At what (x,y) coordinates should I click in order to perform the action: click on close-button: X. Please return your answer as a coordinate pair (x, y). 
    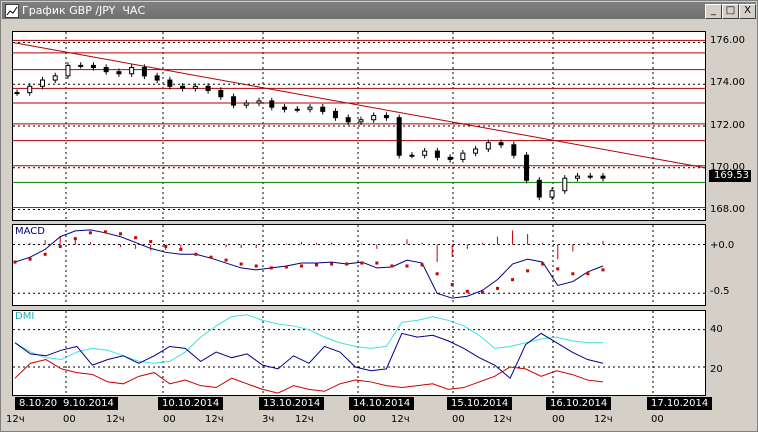
    Looking at the image, I should click on (747, 11).